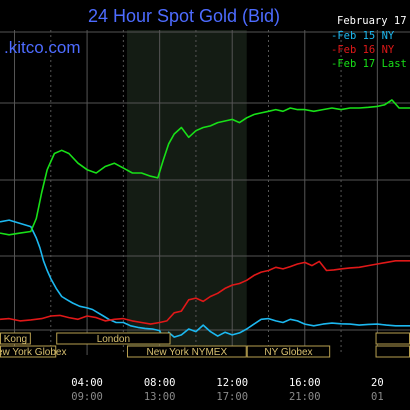 Image resolution: width=410 pixels, height=410 pixels. What do you see at coordinates (42, 47) in the screenshot?
I see `brand-link: .kitco.com` at bounding box center [42, 47].